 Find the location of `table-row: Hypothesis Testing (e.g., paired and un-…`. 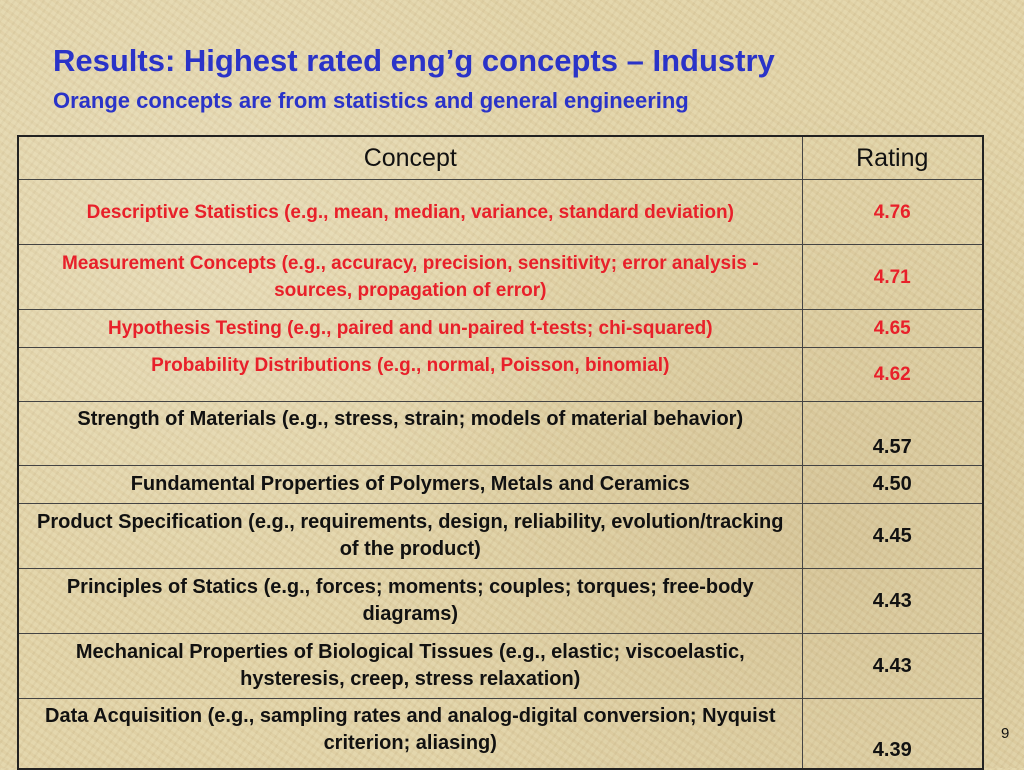

table-row: Hypothesis Testing (e.g., paired and un-… is located at coordinates (500, 328).